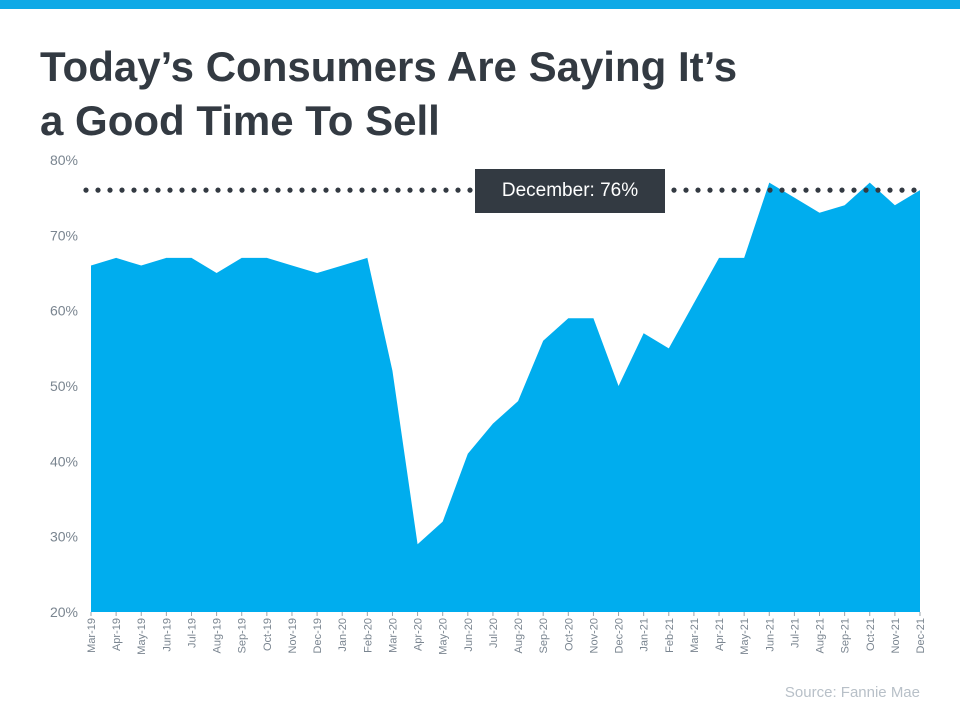  Describe the element at coordinates (620, 635) in the screenshot. I see `x-tick-label: Dec-20` at that location.